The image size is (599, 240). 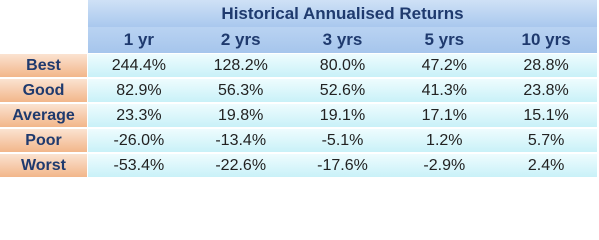 I want to click on table-cell: 19.8%, so click(x=240, y=116).